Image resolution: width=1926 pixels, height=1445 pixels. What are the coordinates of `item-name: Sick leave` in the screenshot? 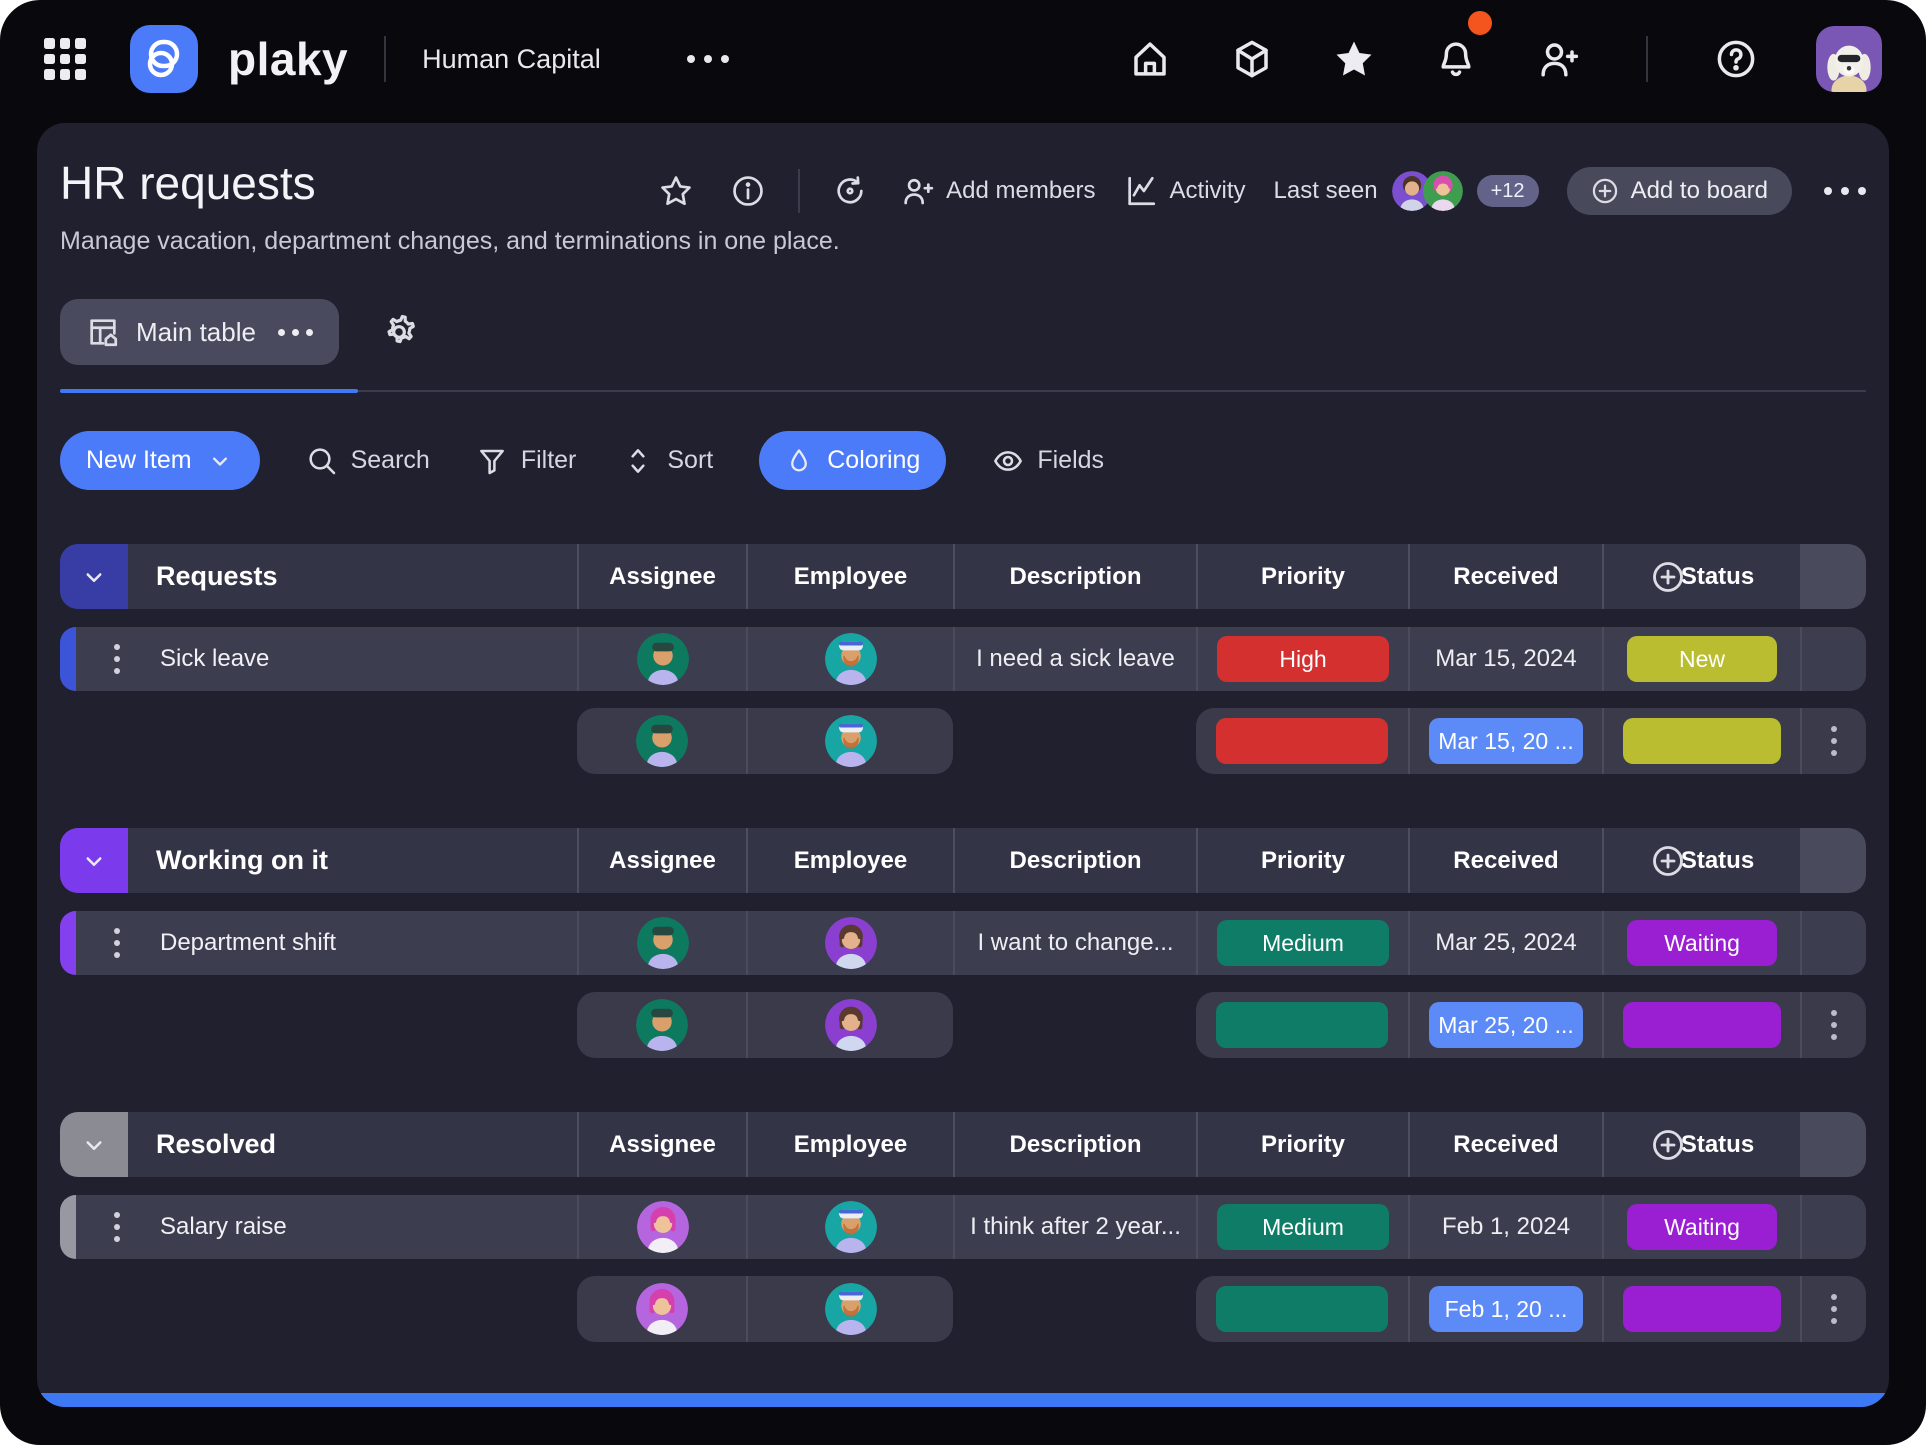 It's located at (215, 658).